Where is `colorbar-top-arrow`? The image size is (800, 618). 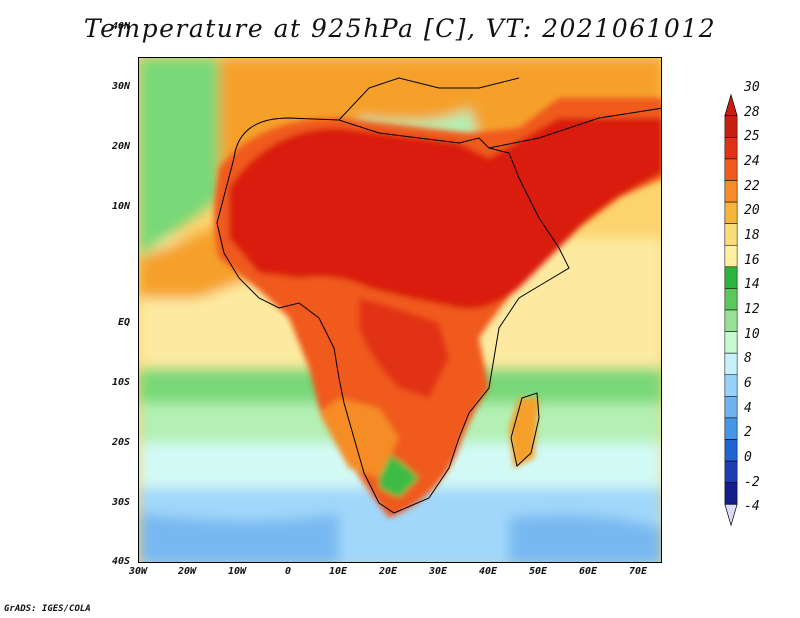 colorbar-top-arrow is located at coordinates (731, 105).